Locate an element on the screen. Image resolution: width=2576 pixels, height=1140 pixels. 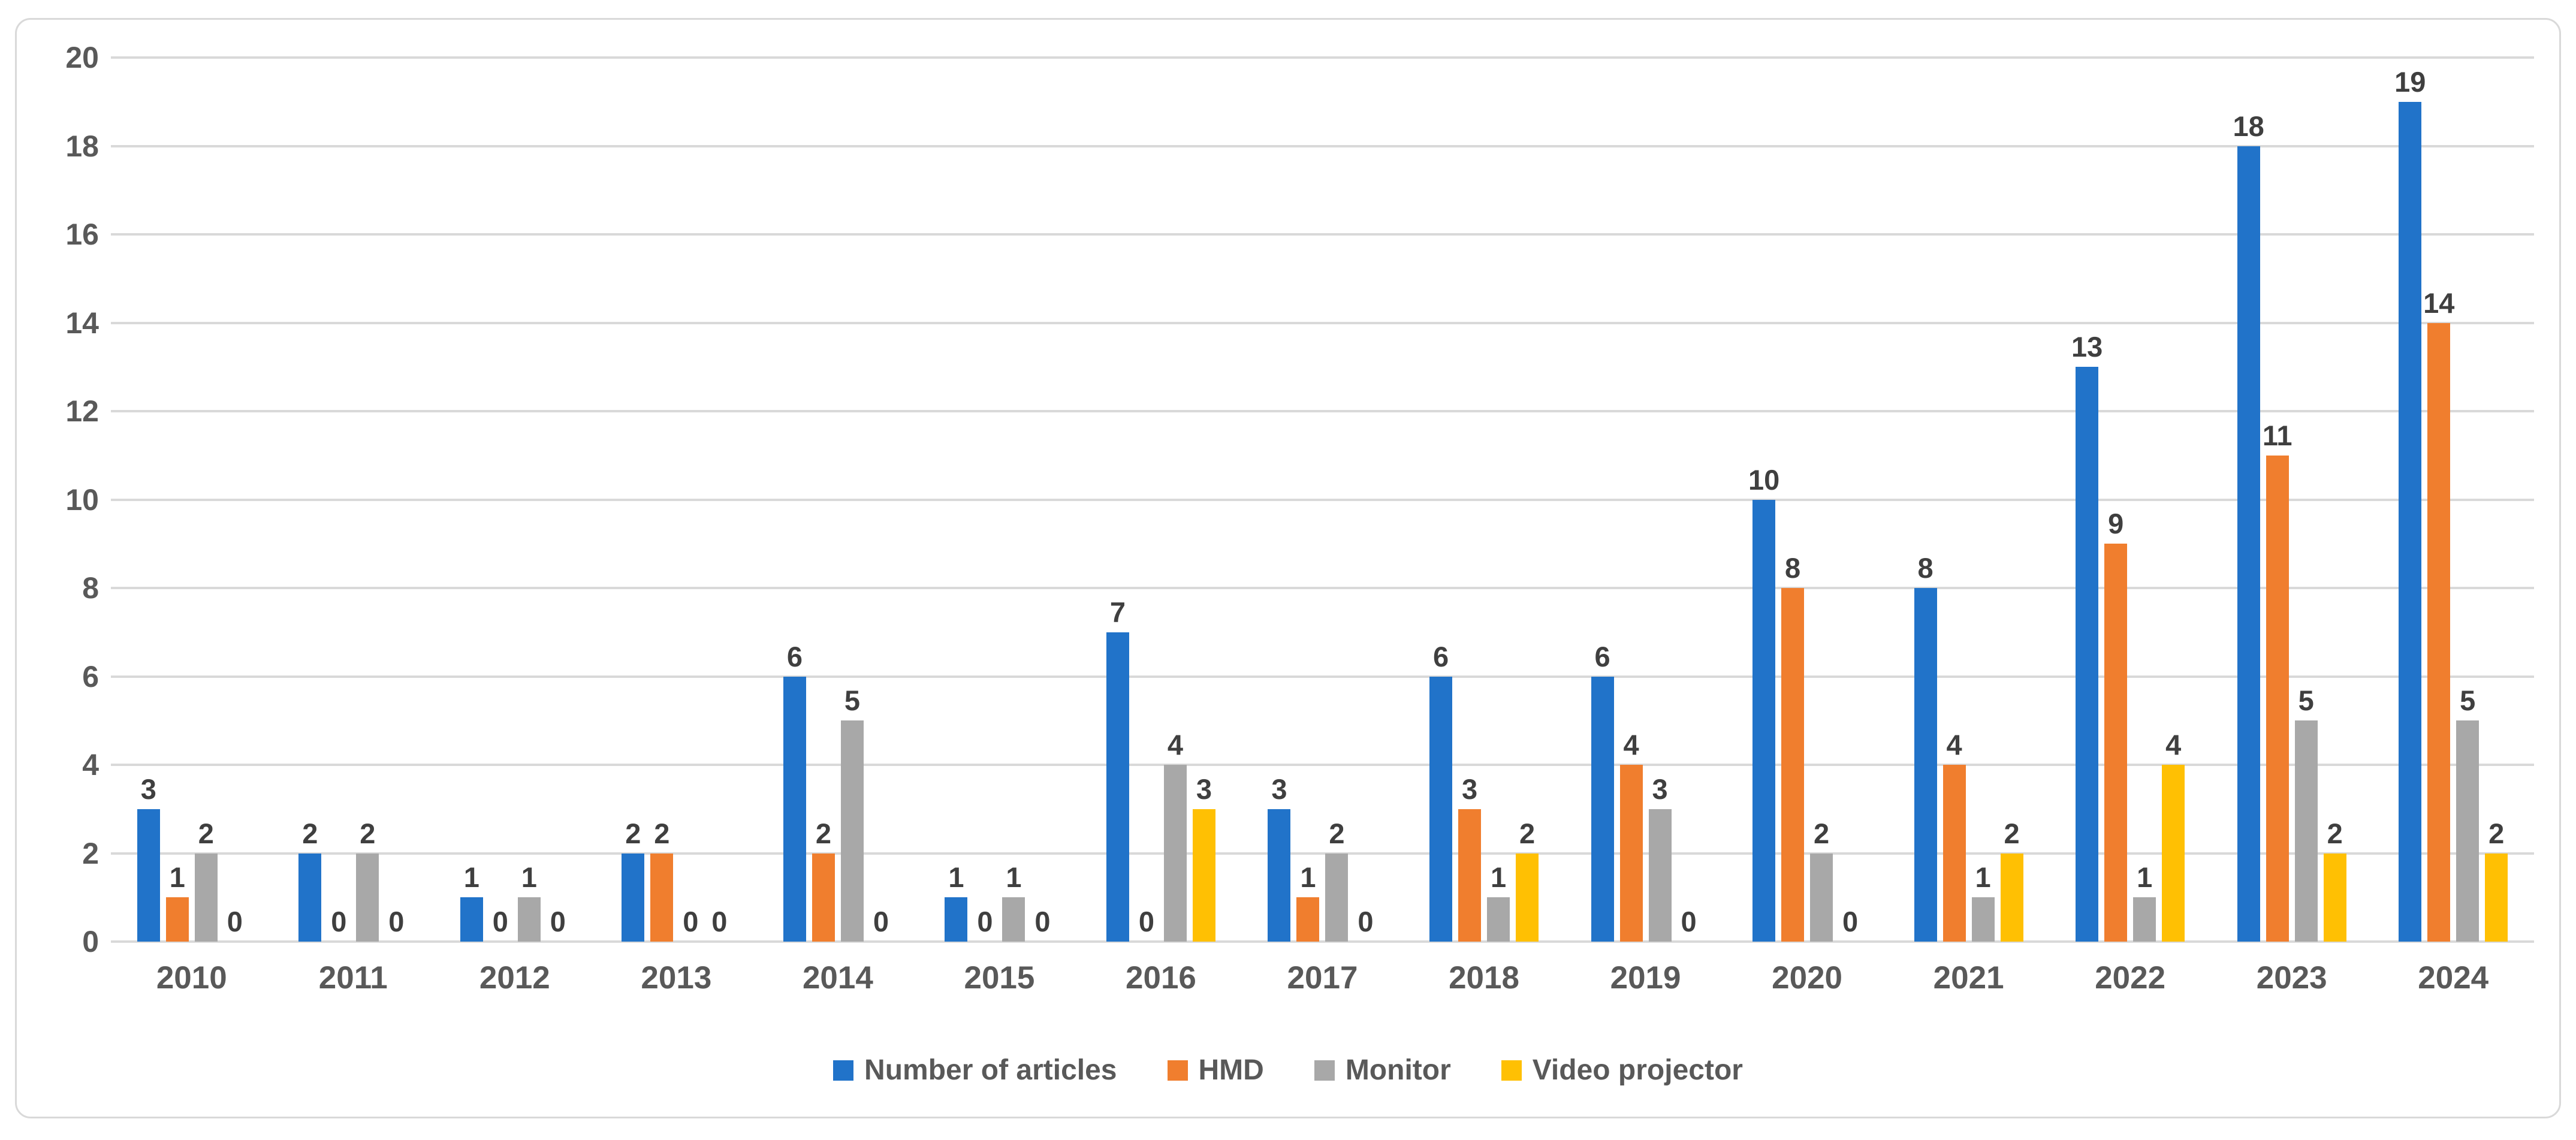
x-axis-label-2015: 2015 is located at coordinates (1000, 978).